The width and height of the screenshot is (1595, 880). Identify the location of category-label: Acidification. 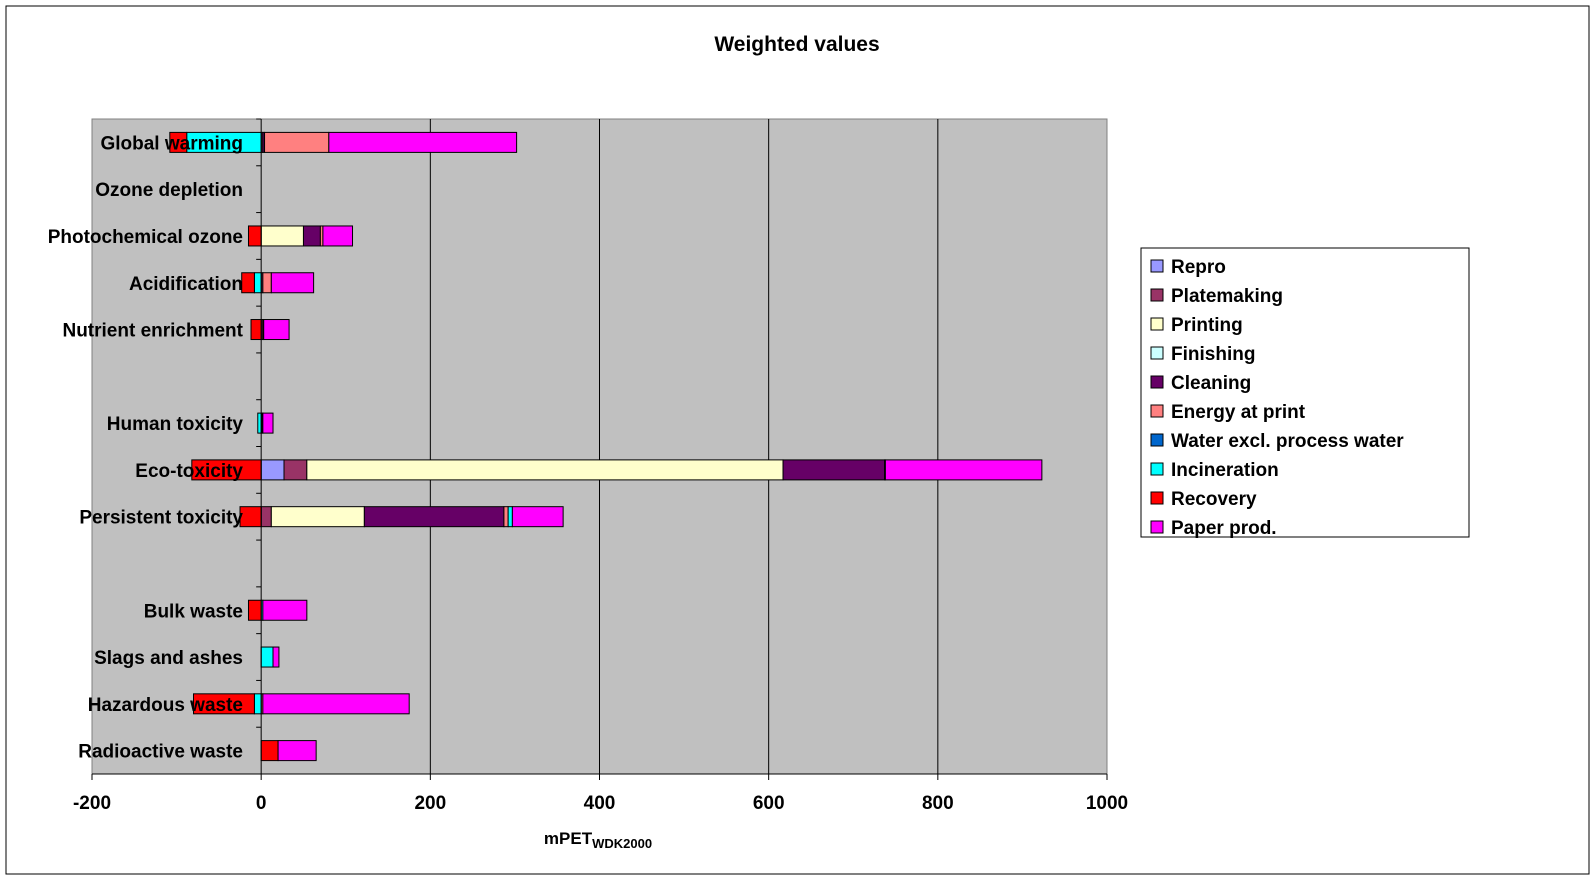
(186, 284).